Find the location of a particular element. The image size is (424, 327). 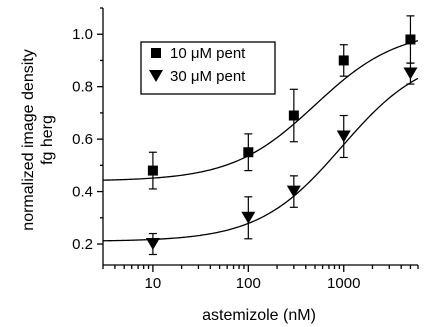

y-tick-label: 0.6 is located at coordinates (82, 139).